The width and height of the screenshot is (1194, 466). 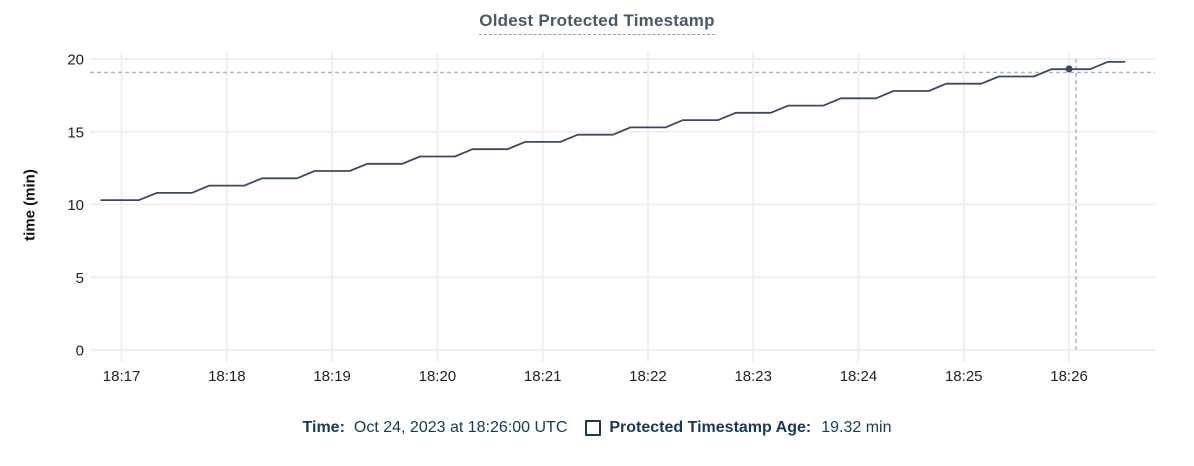 What do you see at coordinates (438, 376) in the screenshot?
I see `svg-text: 18:20` at bounding box center [438, 376].